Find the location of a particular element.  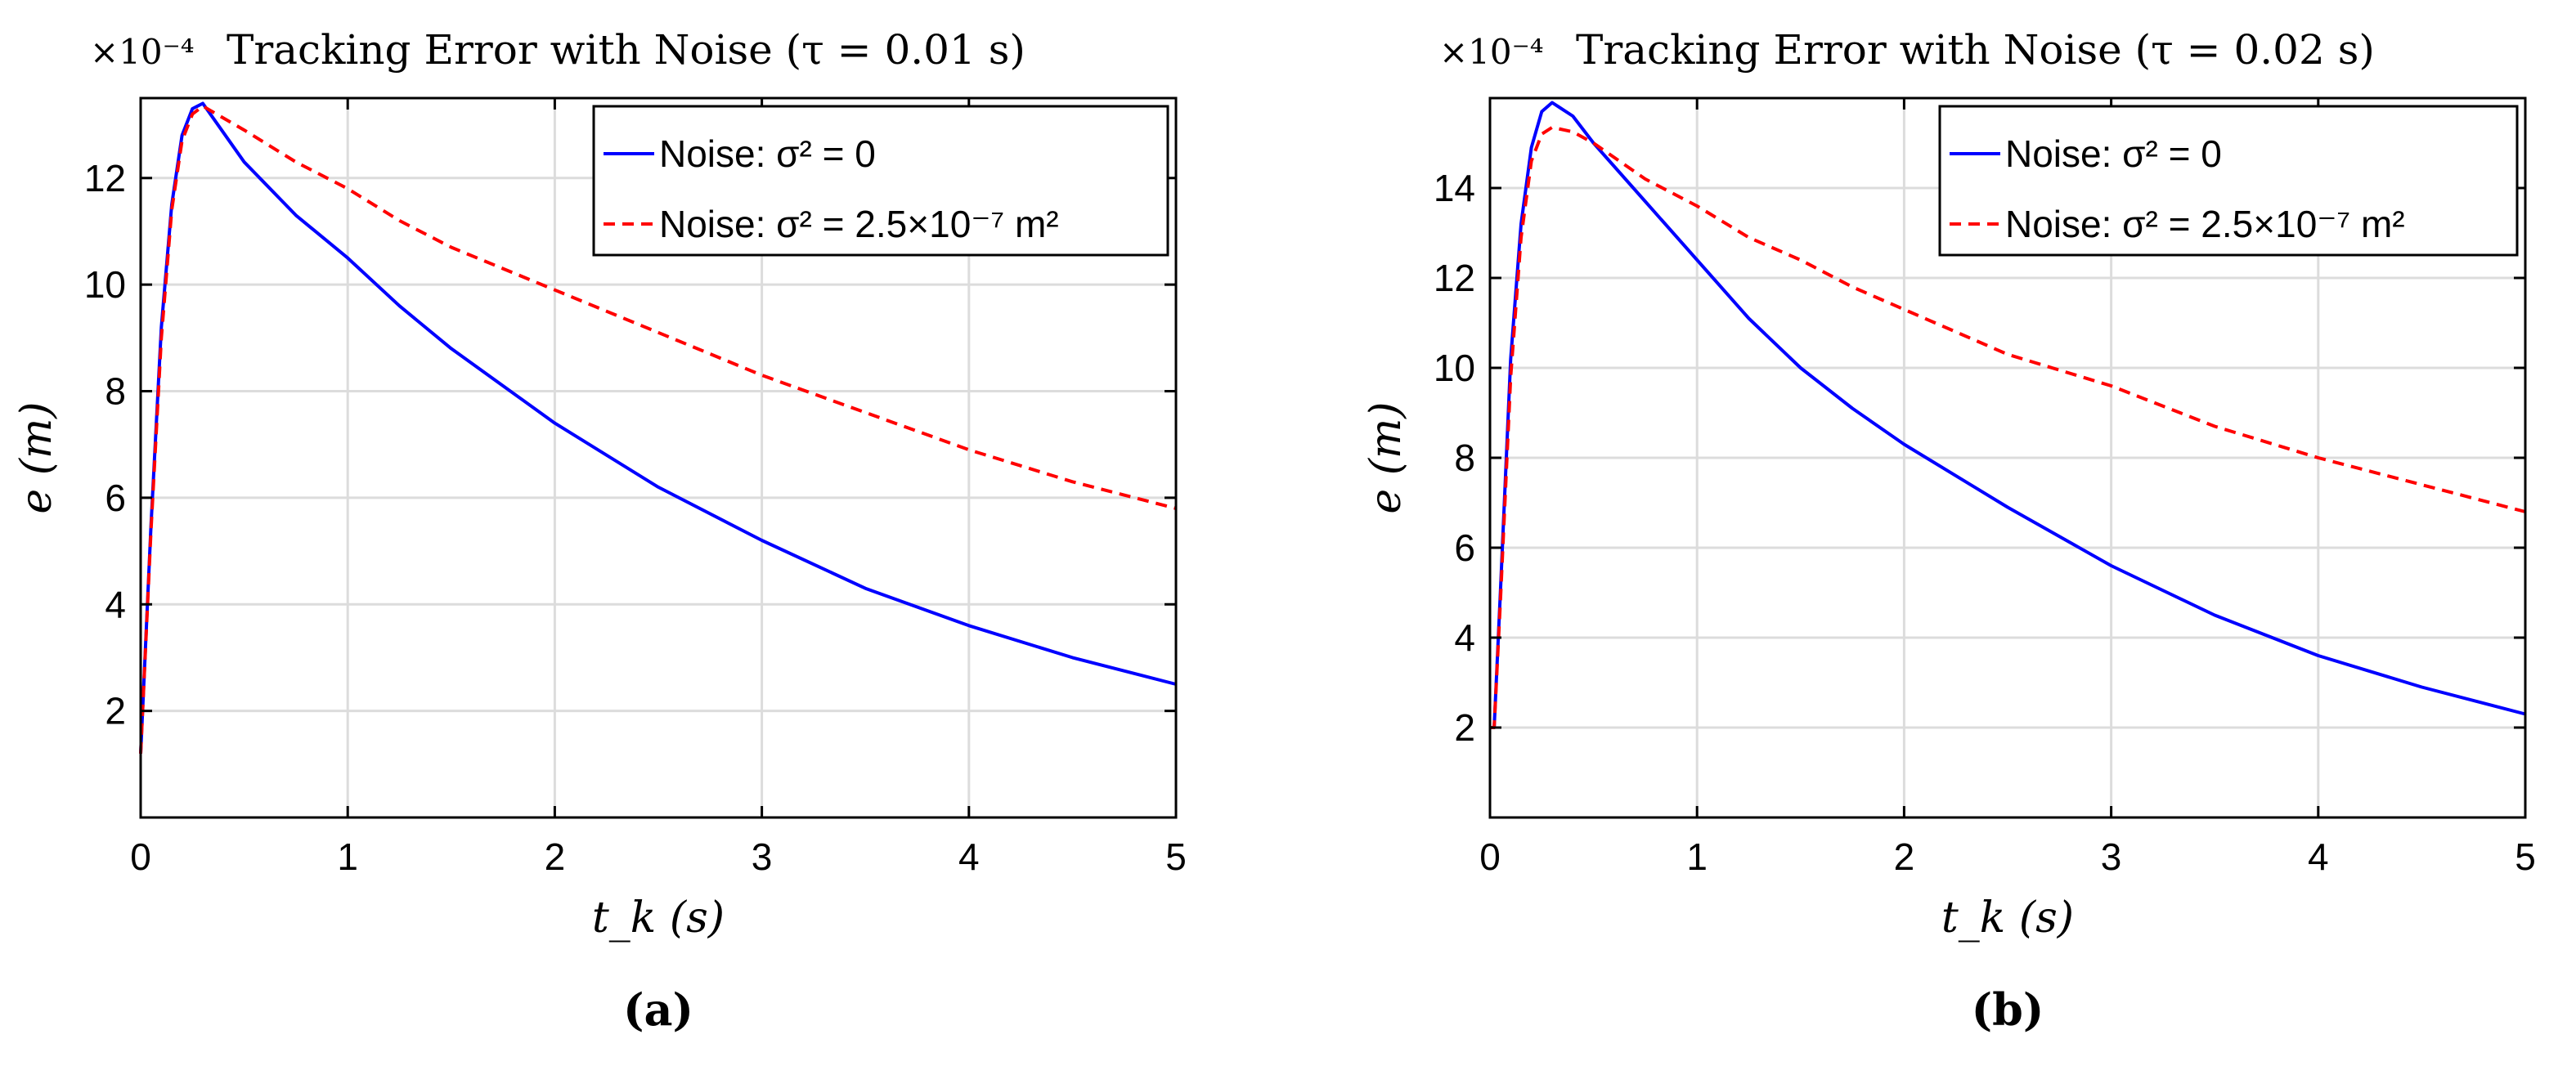

chart-title: Tracking Error with Noise (τ = 0.02 s) is located at coordinates (1975, 50).